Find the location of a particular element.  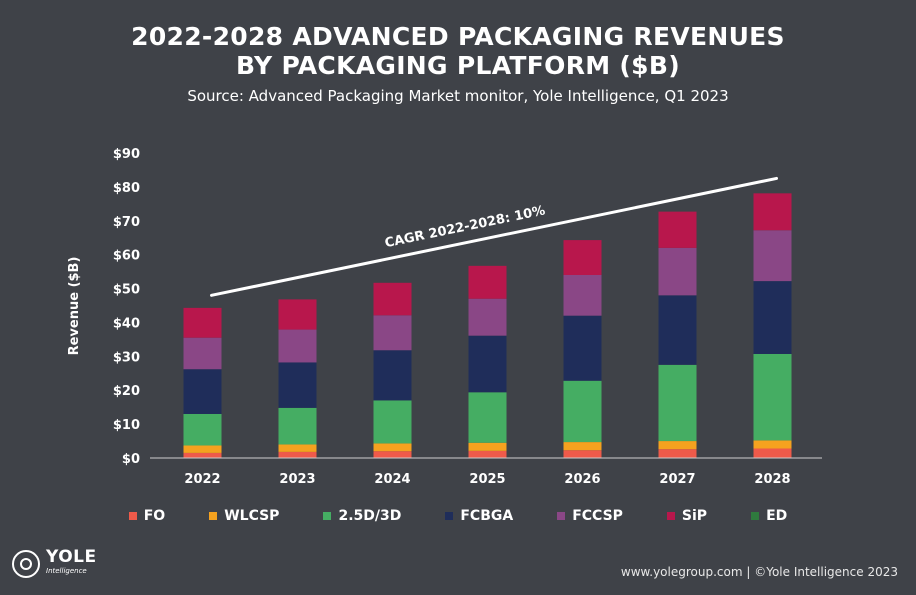

legend-item: ED is located at coordinates (769, 516).